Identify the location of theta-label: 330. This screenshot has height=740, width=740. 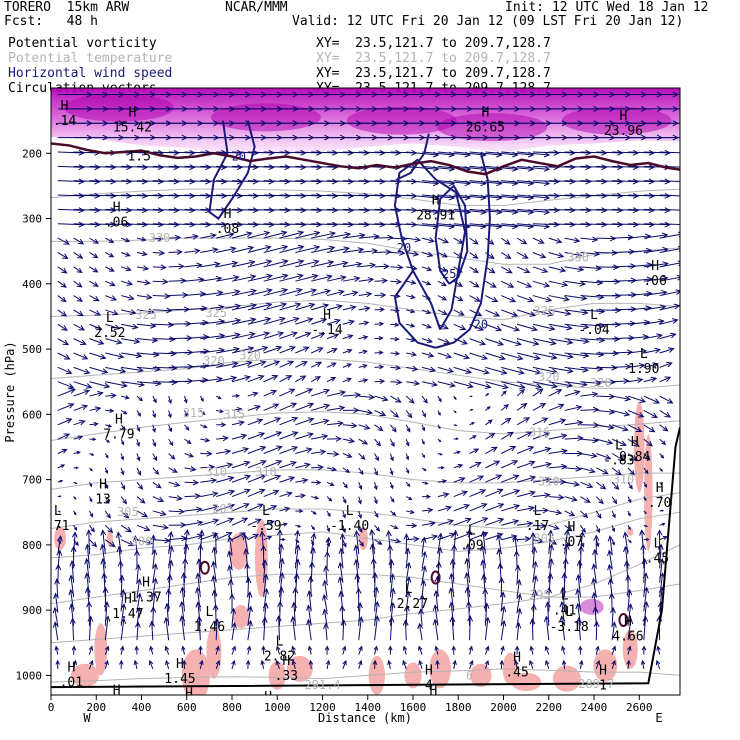
(160, 238).